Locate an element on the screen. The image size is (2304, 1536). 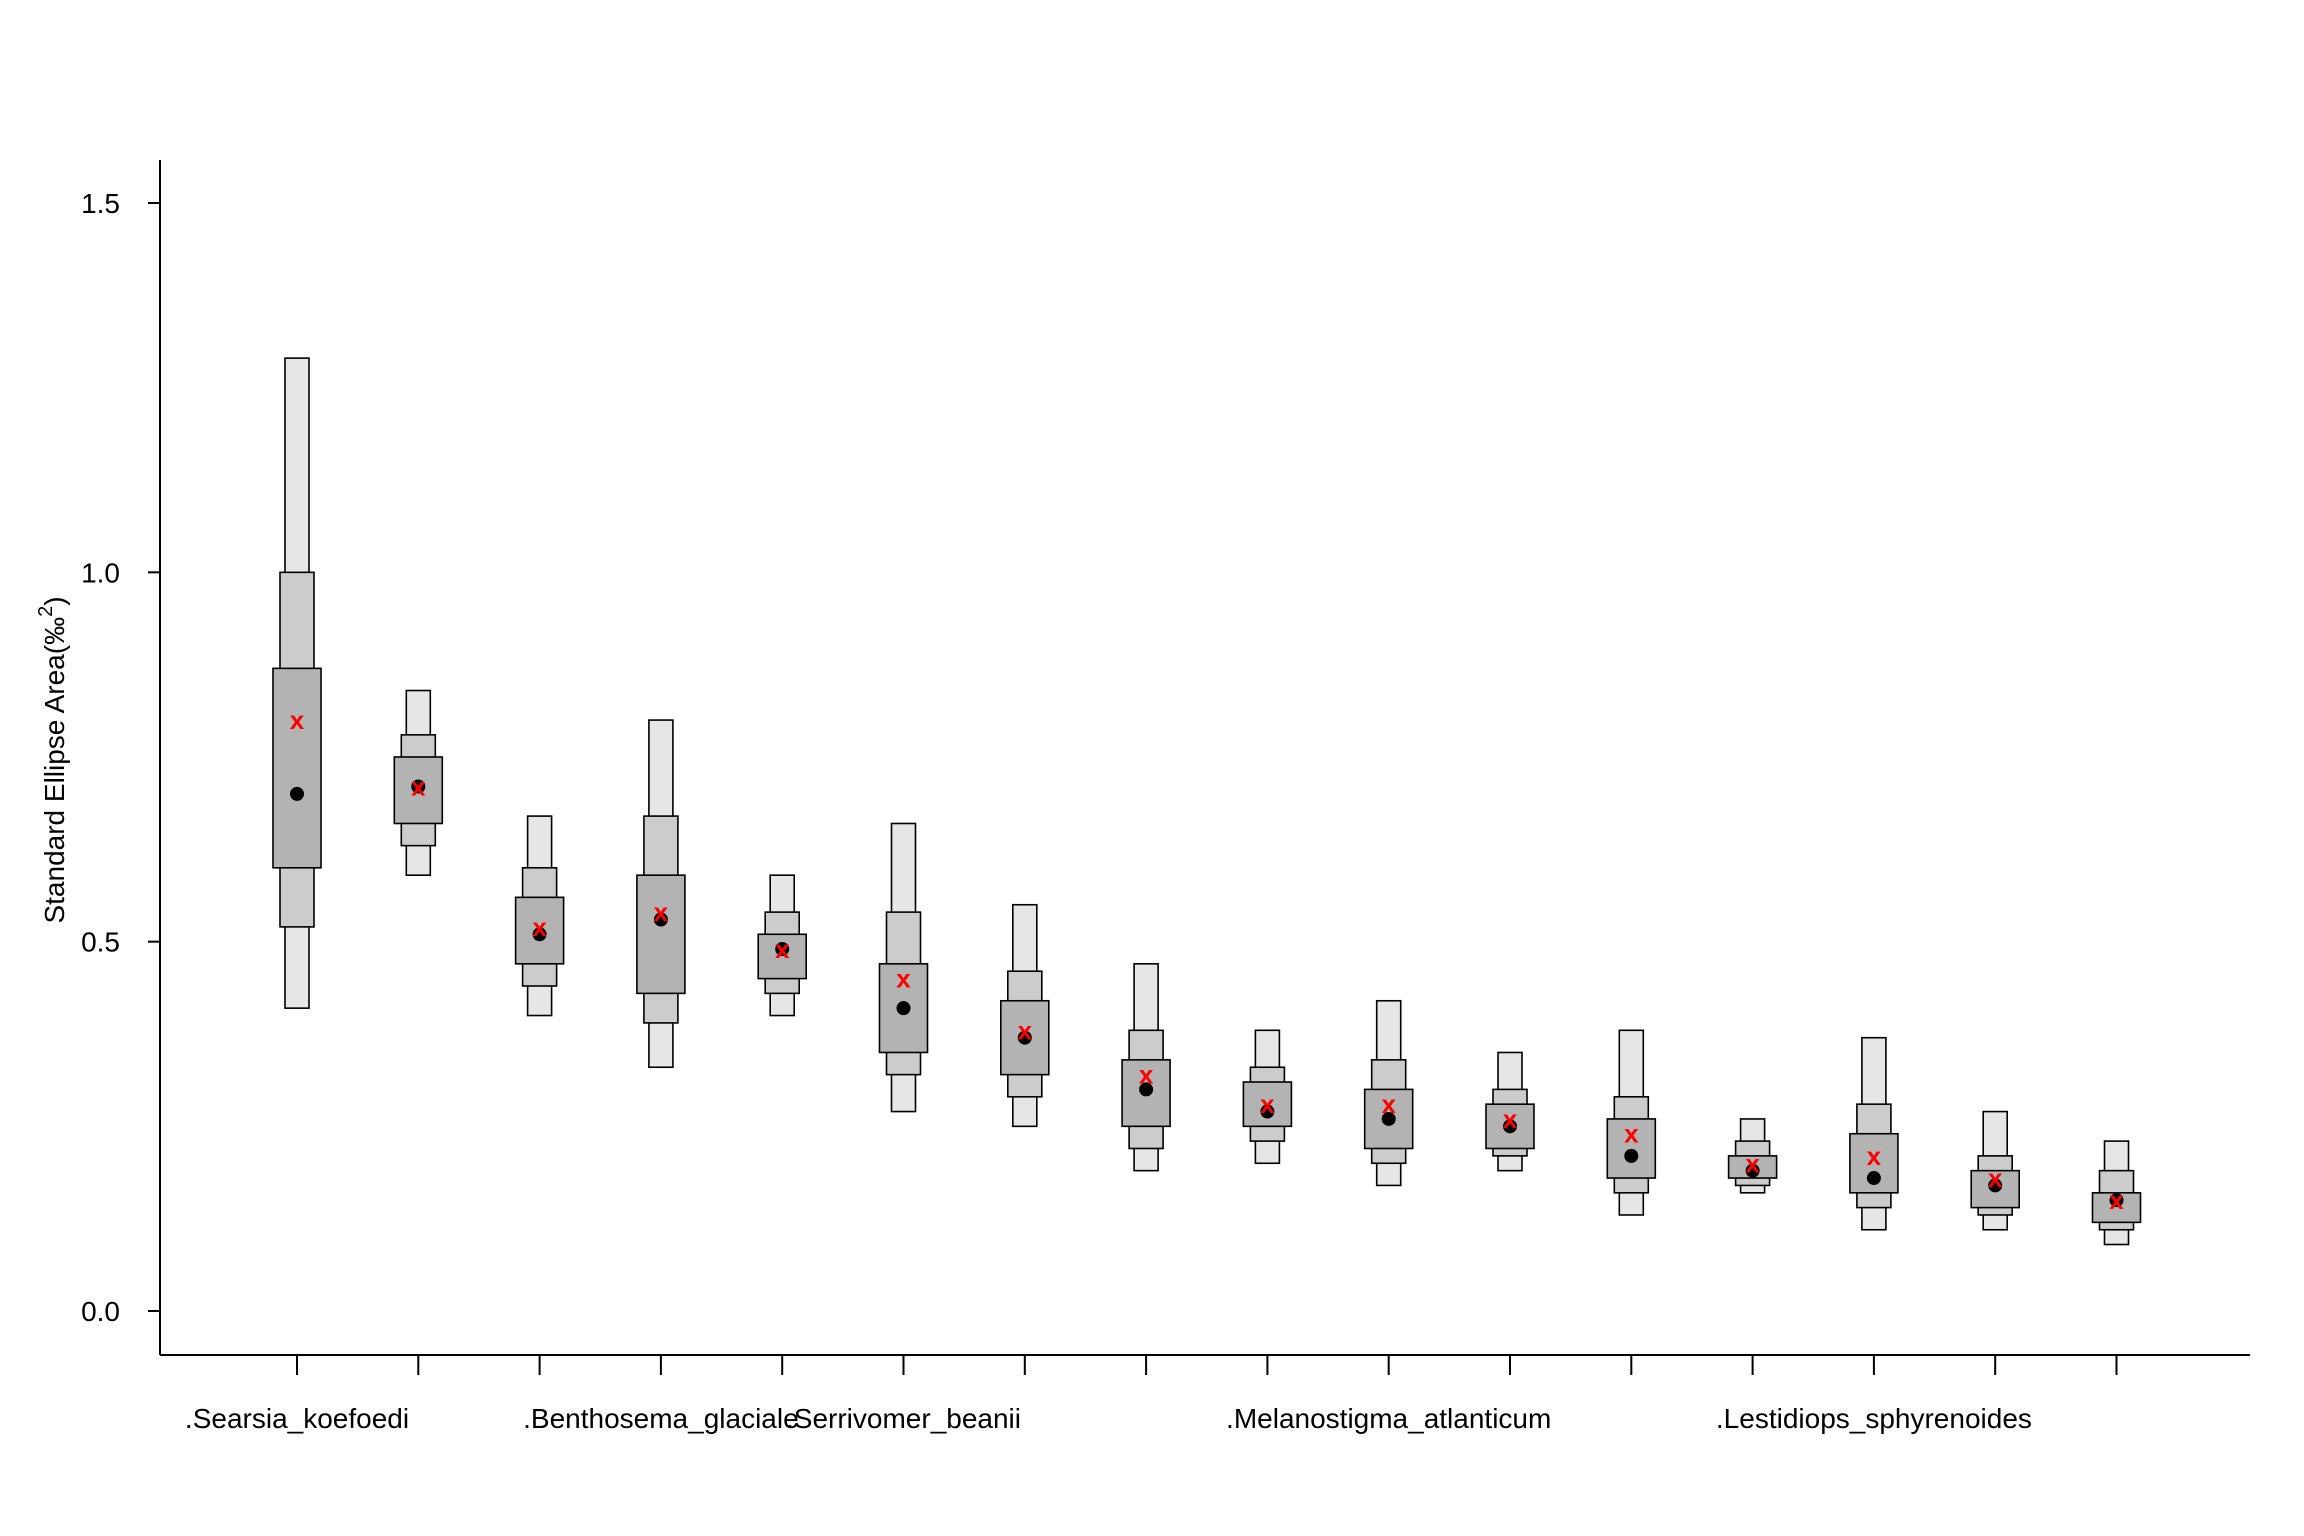
group-8: x is located at coordinates (1267, 1097).